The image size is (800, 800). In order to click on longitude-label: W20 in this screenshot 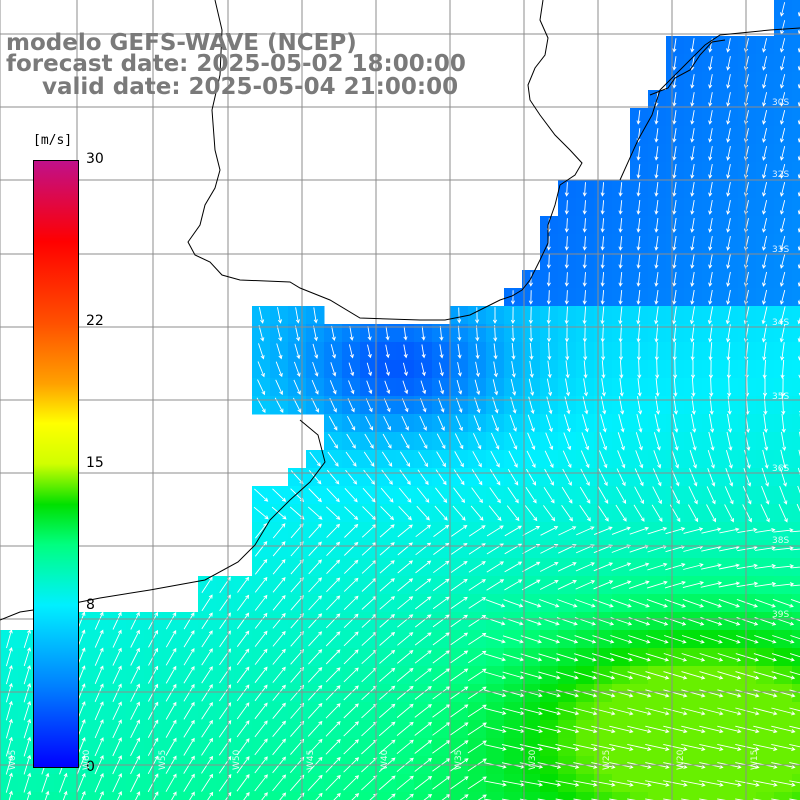, I will do `click(681, 759)`.